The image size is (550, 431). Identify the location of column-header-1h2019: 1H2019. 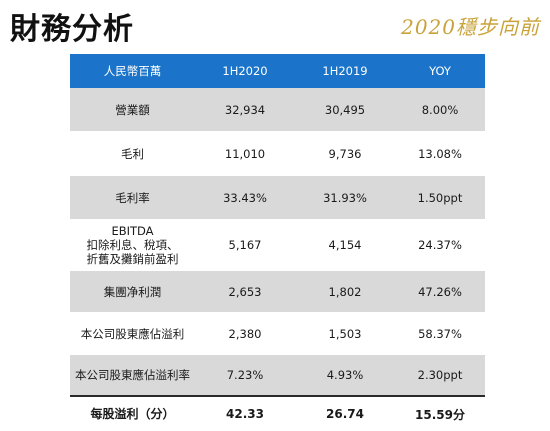
(345, 71).